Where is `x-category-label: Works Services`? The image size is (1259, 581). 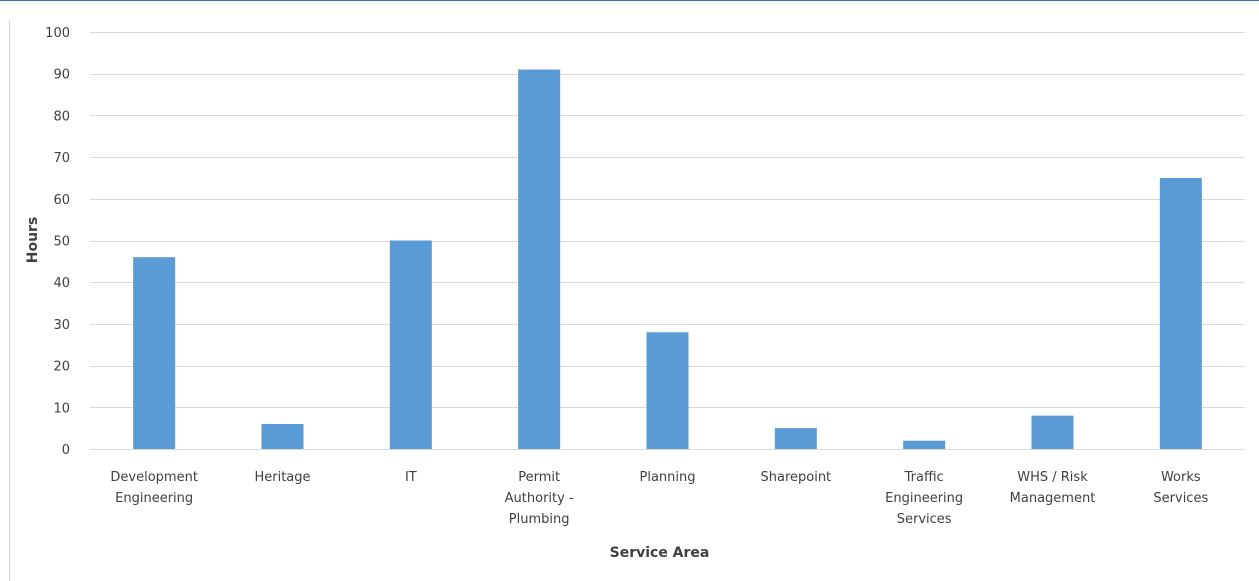
x-category-label: Works Services is located at coordinates (1180, 488).